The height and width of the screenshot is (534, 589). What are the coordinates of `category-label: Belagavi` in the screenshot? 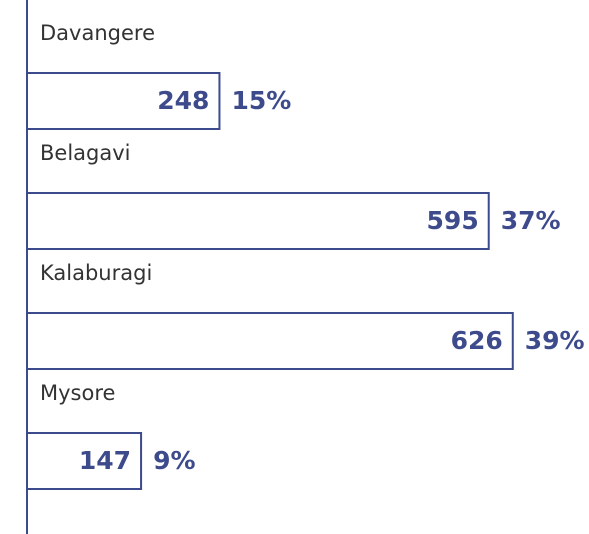 It's located at (85, 153).